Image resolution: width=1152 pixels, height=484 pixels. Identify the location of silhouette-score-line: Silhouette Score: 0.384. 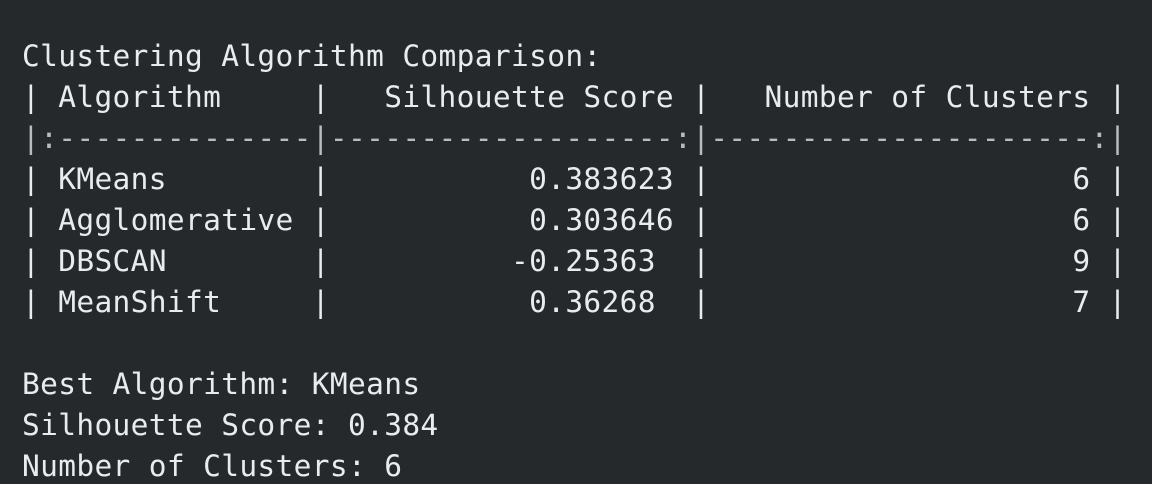
(230, 425).